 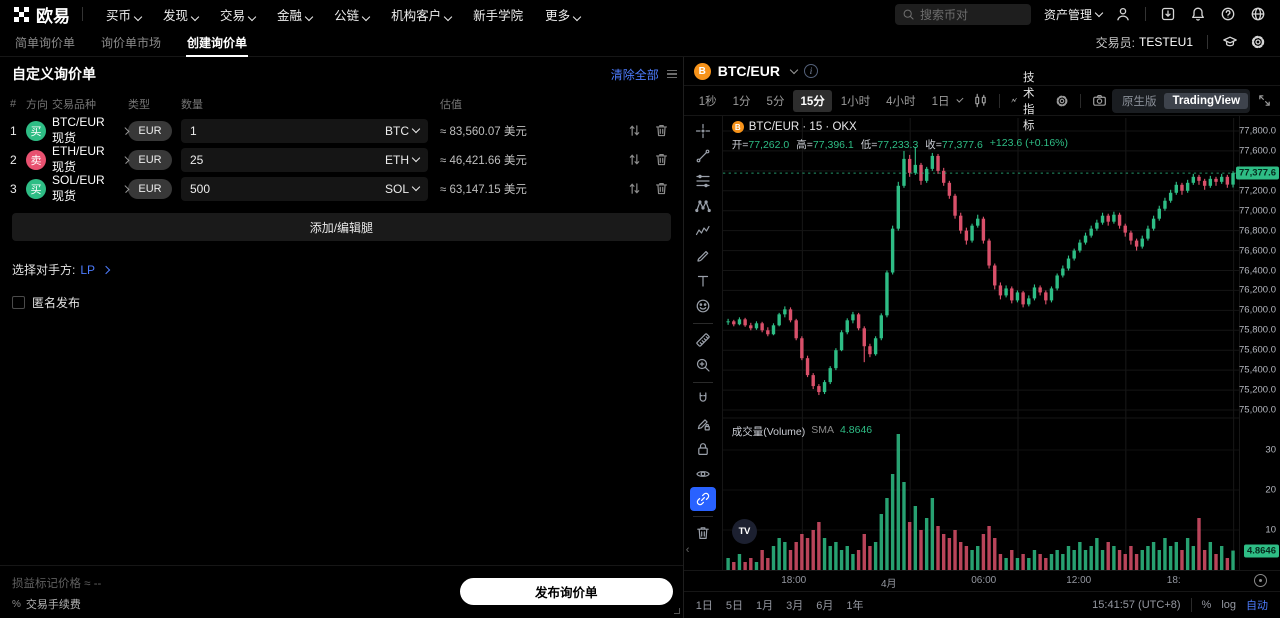 What do you see at coordinates (671, 74) in the screenshot?
I see `panel-drag-handle-icon` at bounding box center [671, 74].